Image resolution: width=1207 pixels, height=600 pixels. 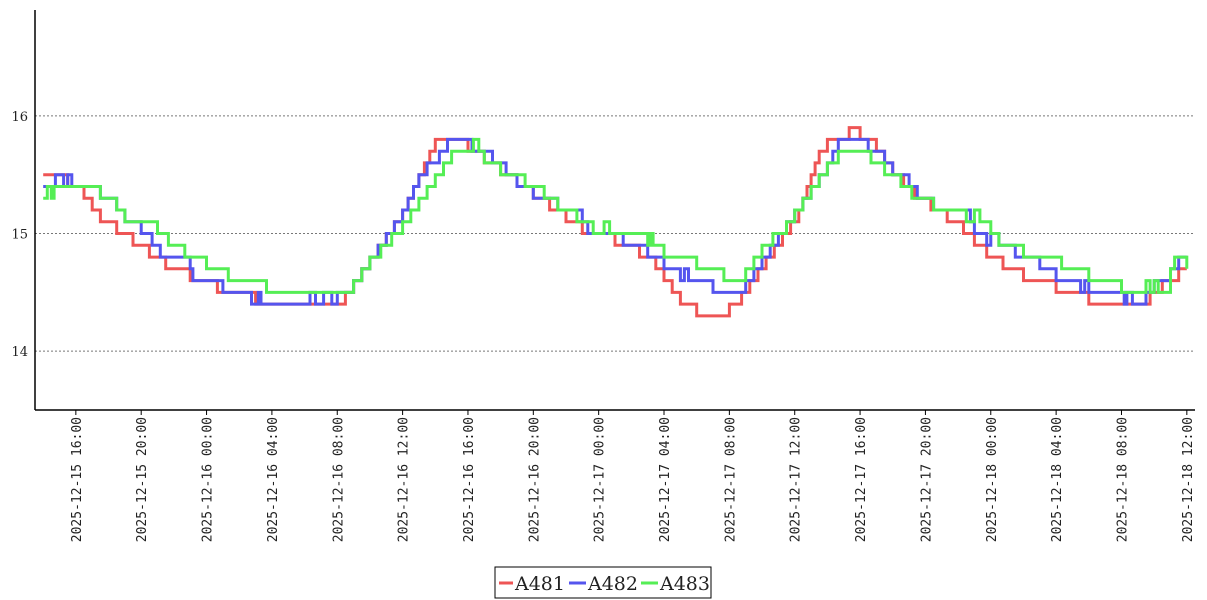 I want to click on y-tick-labels: 14 15 16, so click(x=19, y=235).